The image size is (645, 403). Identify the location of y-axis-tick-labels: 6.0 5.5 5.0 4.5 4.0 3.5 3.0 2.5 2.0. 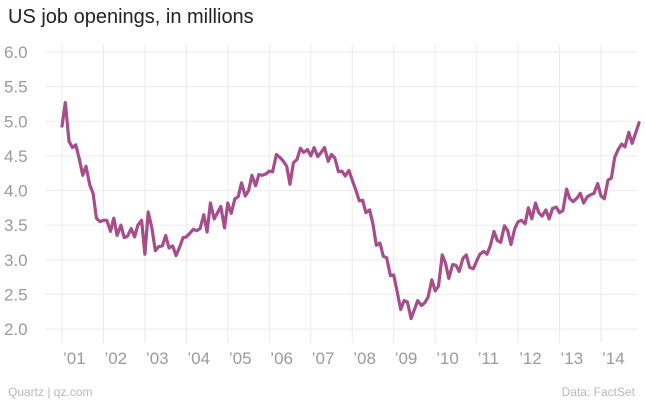
(16, 191).